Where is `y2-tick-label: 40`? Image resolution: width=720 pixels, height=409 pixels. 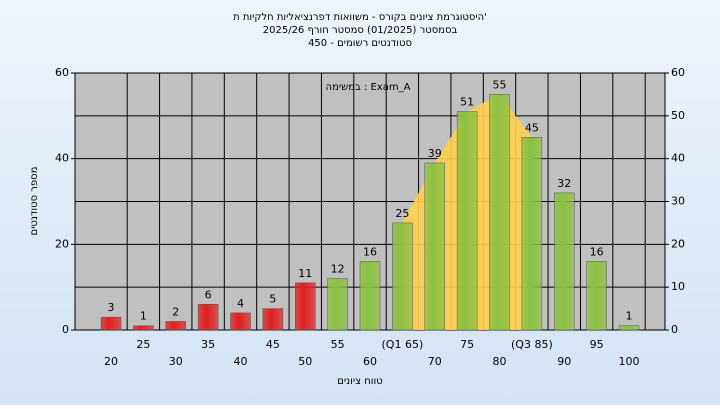 y2-tick-label: 40 is located at coordinates (678, 158).